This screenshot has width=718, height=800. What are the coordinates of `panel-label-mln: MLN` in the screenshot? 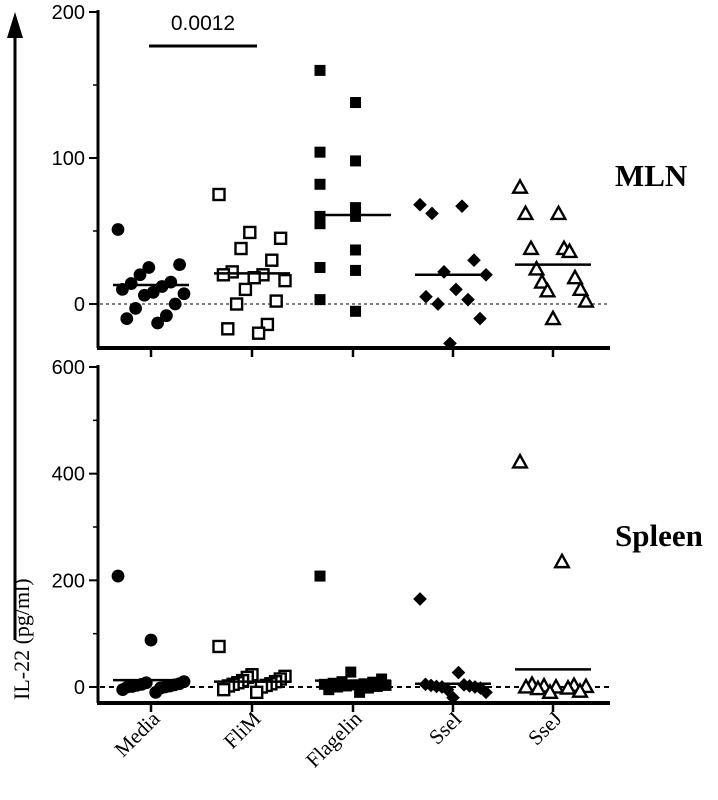 It's located at (651, 175).